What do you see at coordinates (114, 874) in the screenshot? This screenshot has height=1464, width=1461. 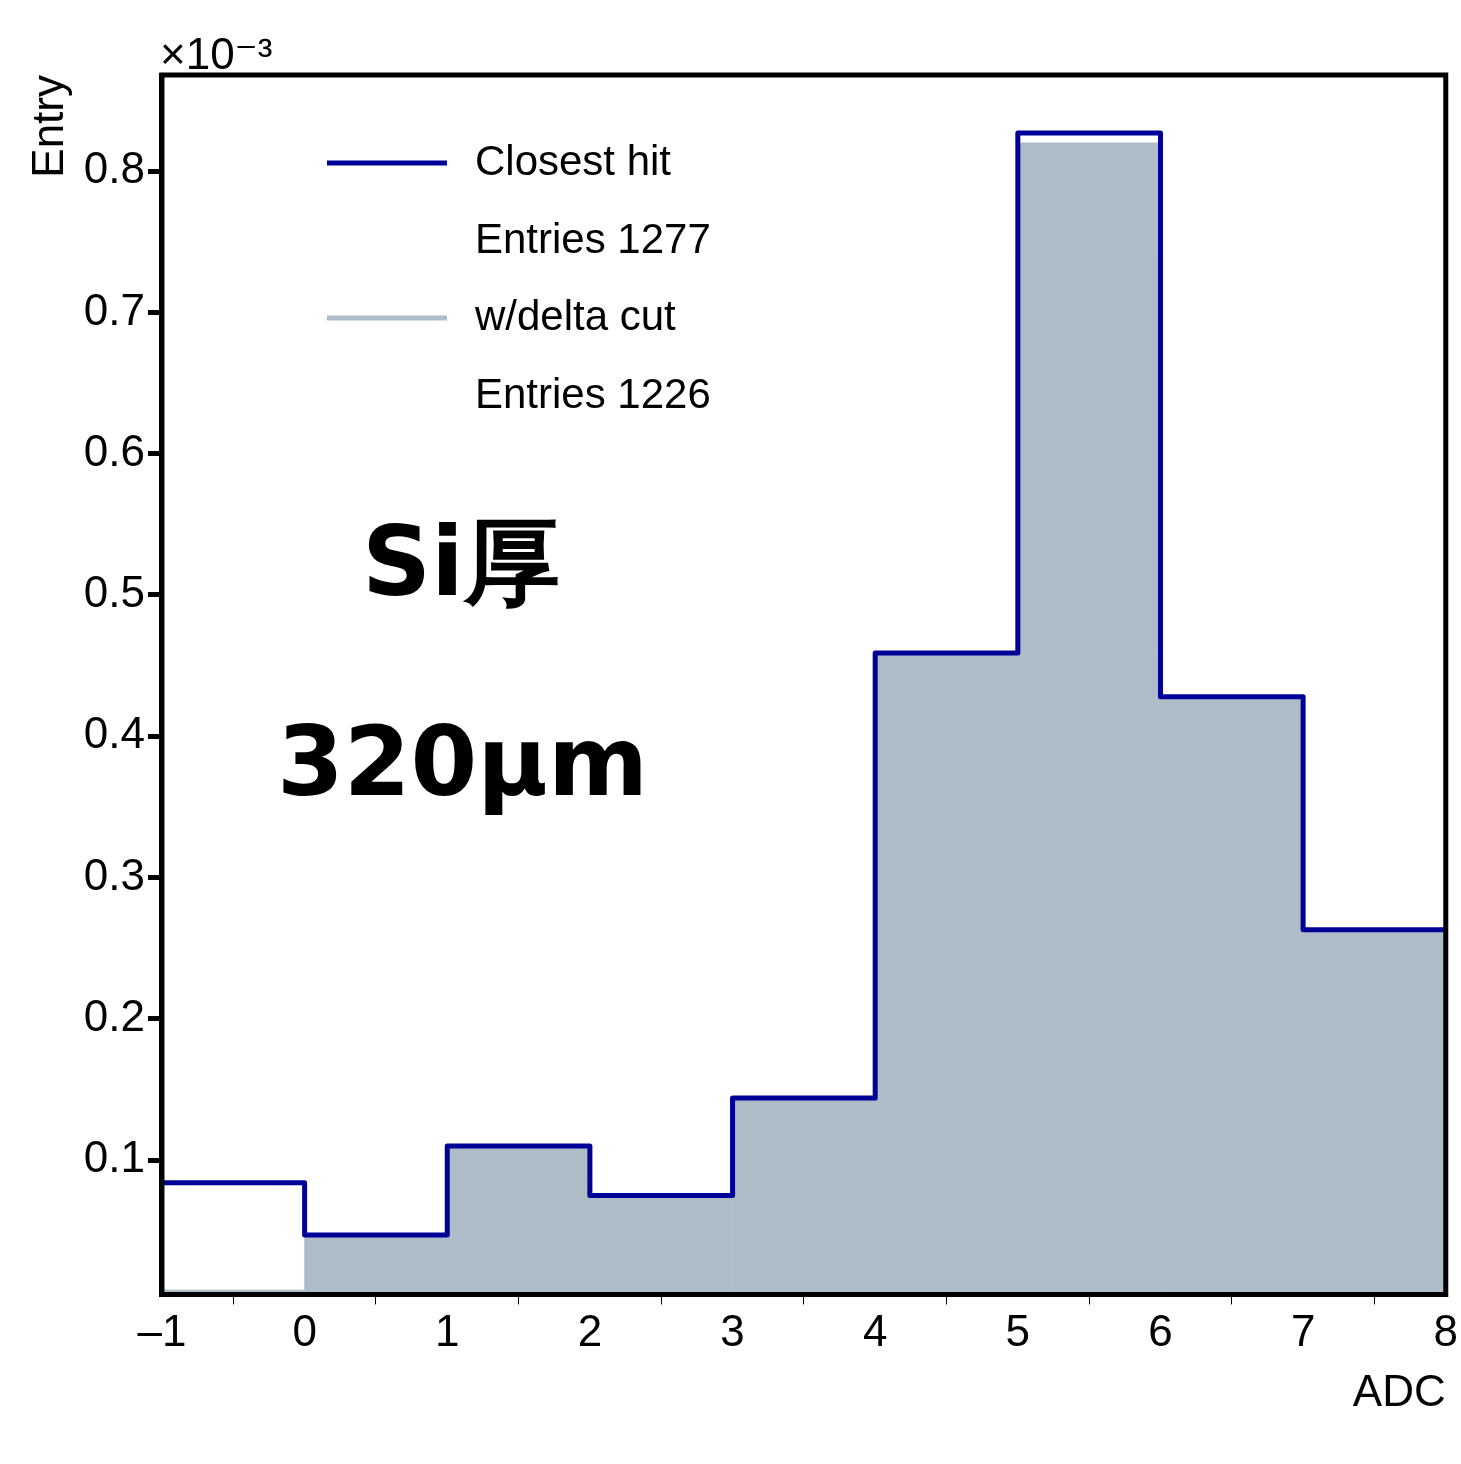 I see `y-tick-label: 0.3` at bounding box center [114, 874].